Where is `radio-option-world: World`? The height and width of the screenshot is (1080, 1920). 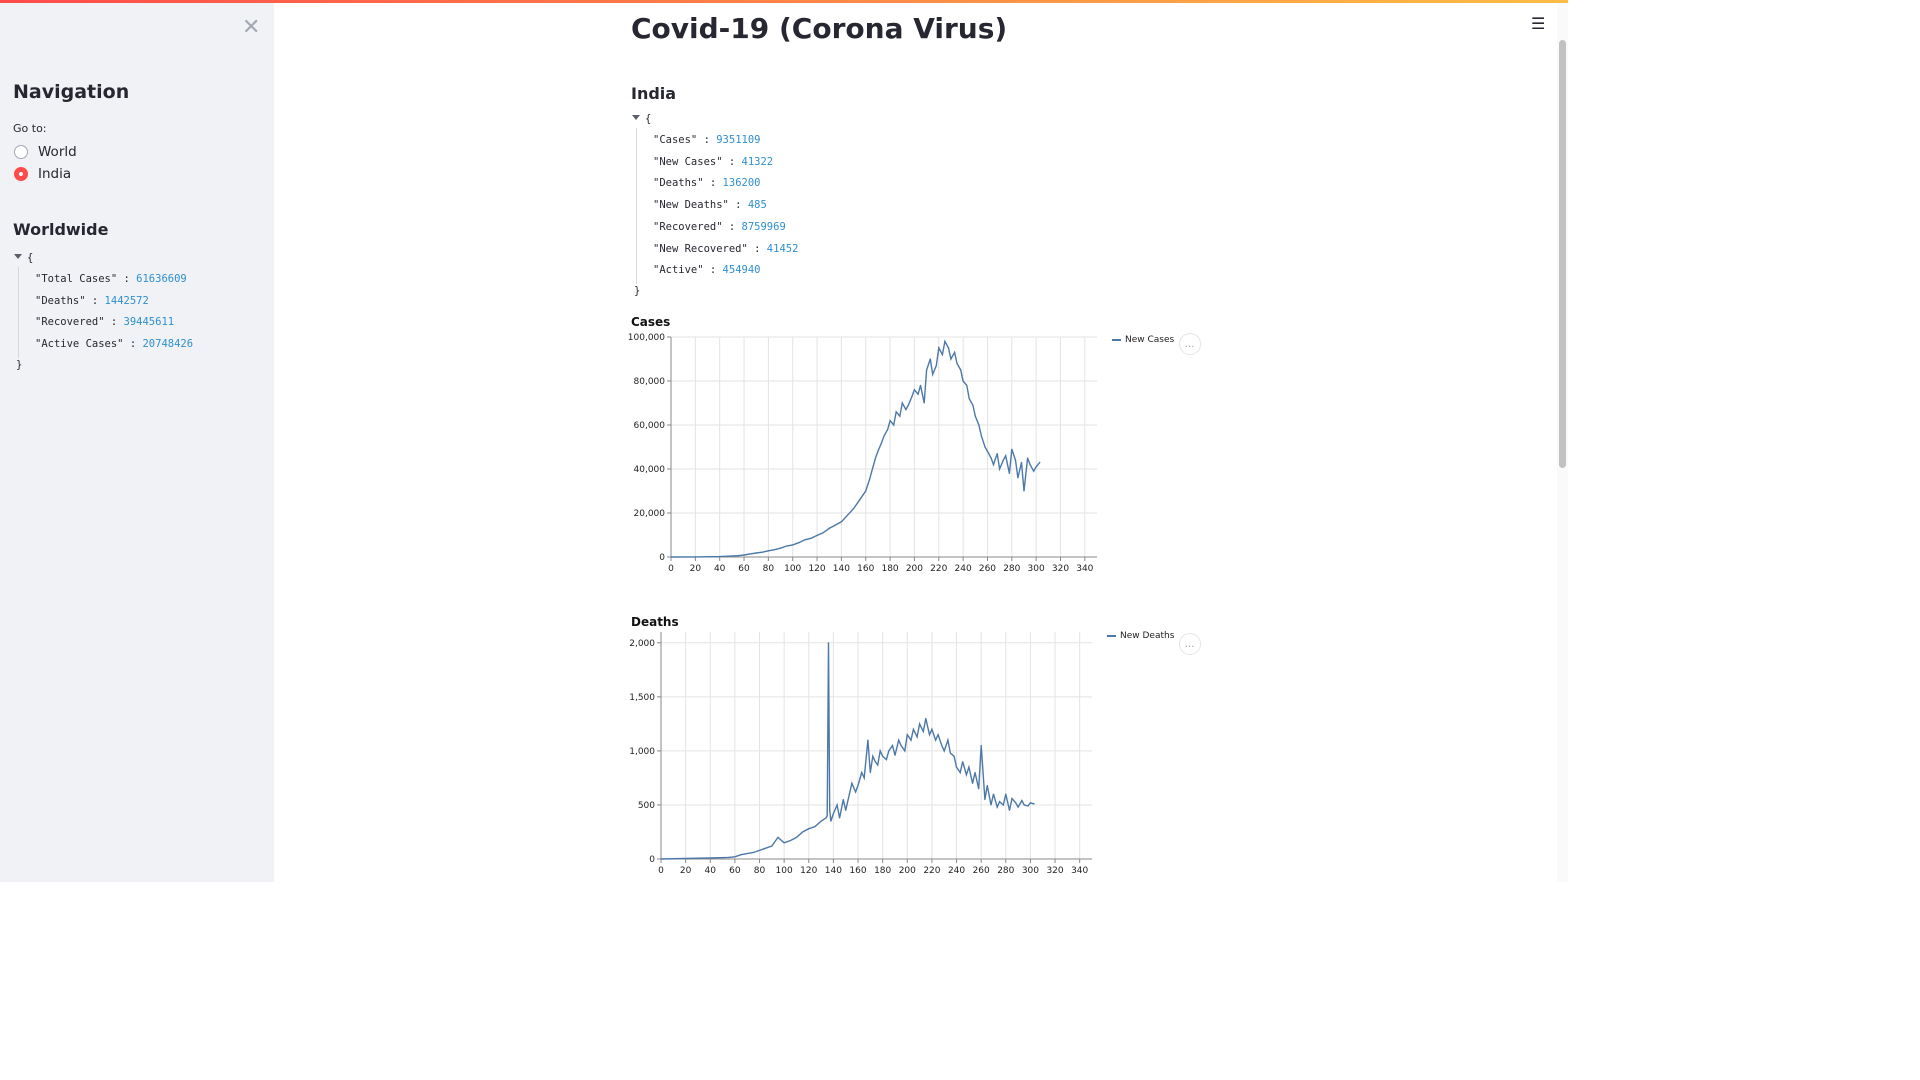
radio-option-world: World is located at coordinates (45, 152).